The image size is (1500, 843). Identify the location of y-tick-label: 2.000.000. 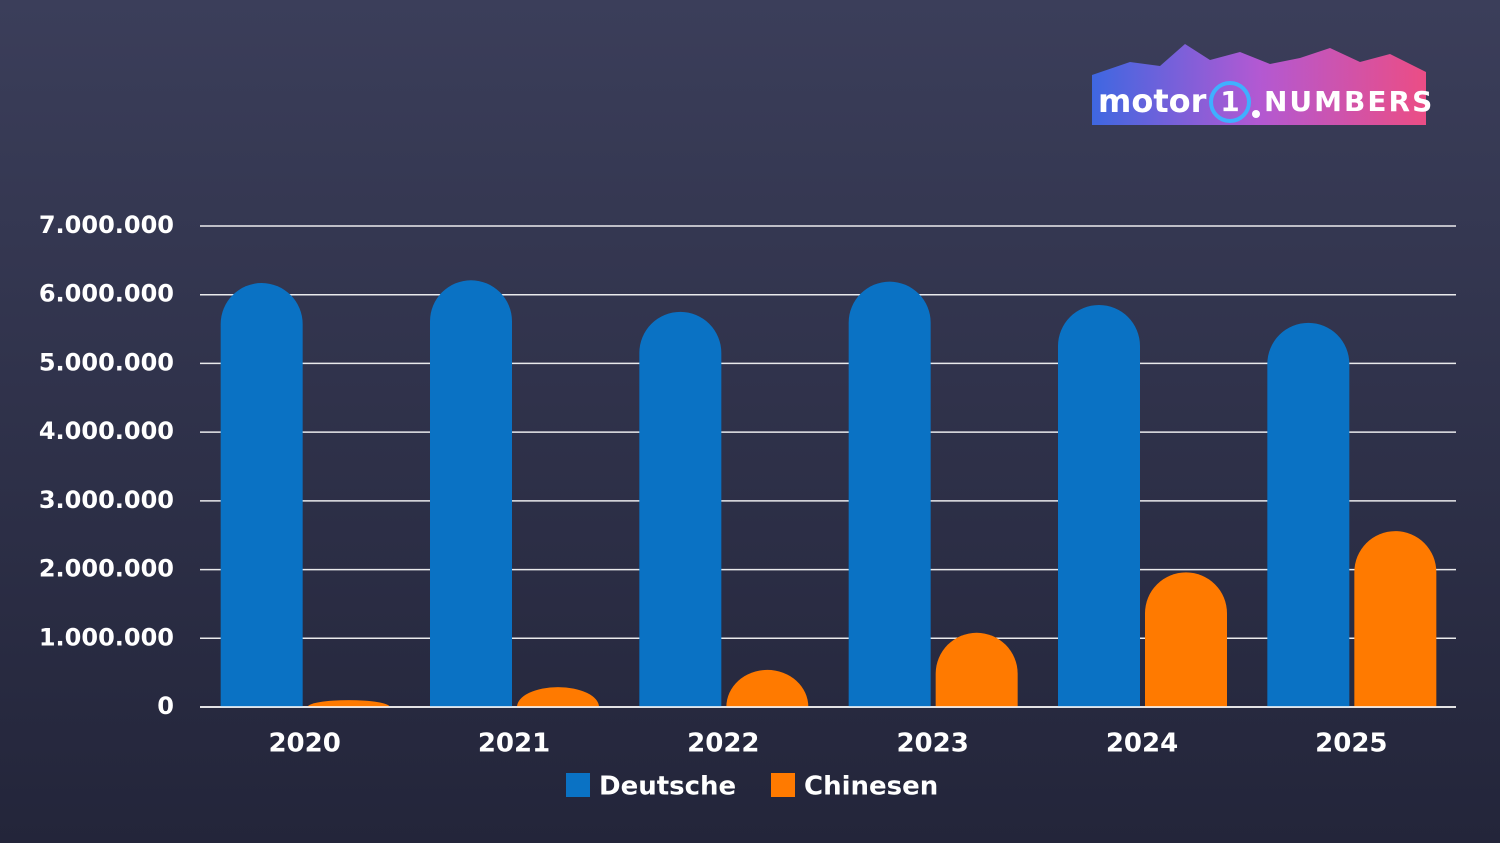
(106, 569).